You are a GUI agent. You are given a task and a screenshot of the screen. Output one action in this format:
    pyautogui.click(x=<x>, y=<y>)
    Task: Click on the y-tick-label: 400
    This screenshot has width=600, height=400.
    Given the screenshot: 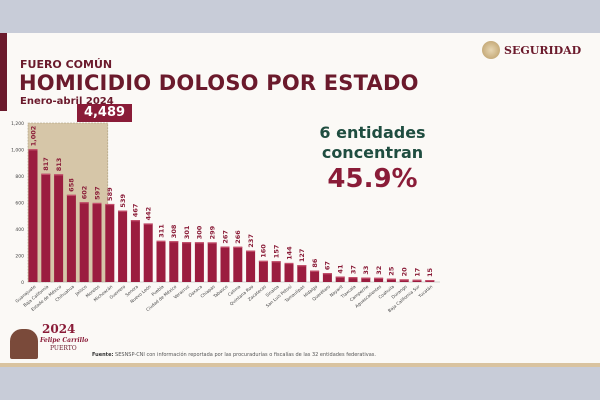 What is the action you would take?
    pyautogui.click(x=19, y=230)
    